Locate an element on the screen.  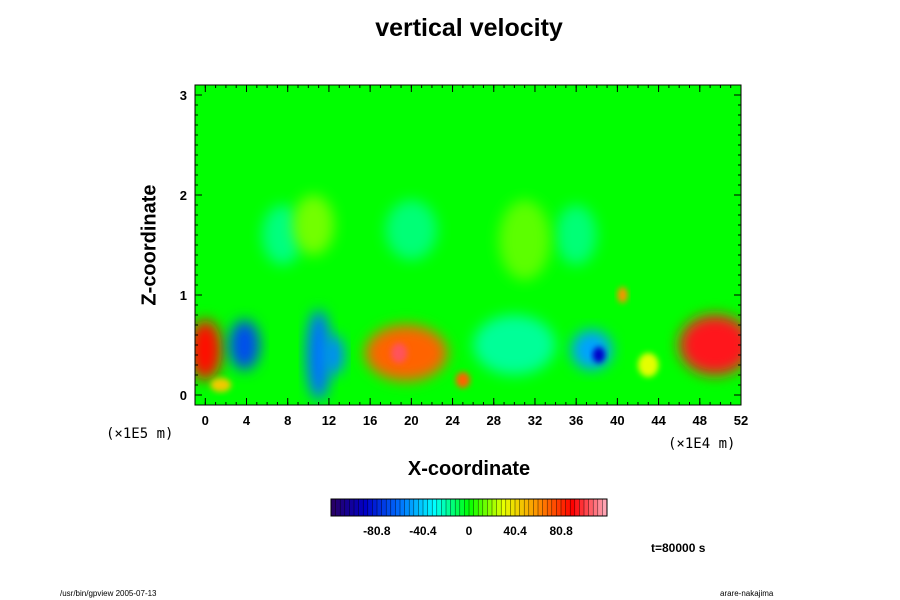
x-tick-label: 48 is located at coordinates (700, 420).